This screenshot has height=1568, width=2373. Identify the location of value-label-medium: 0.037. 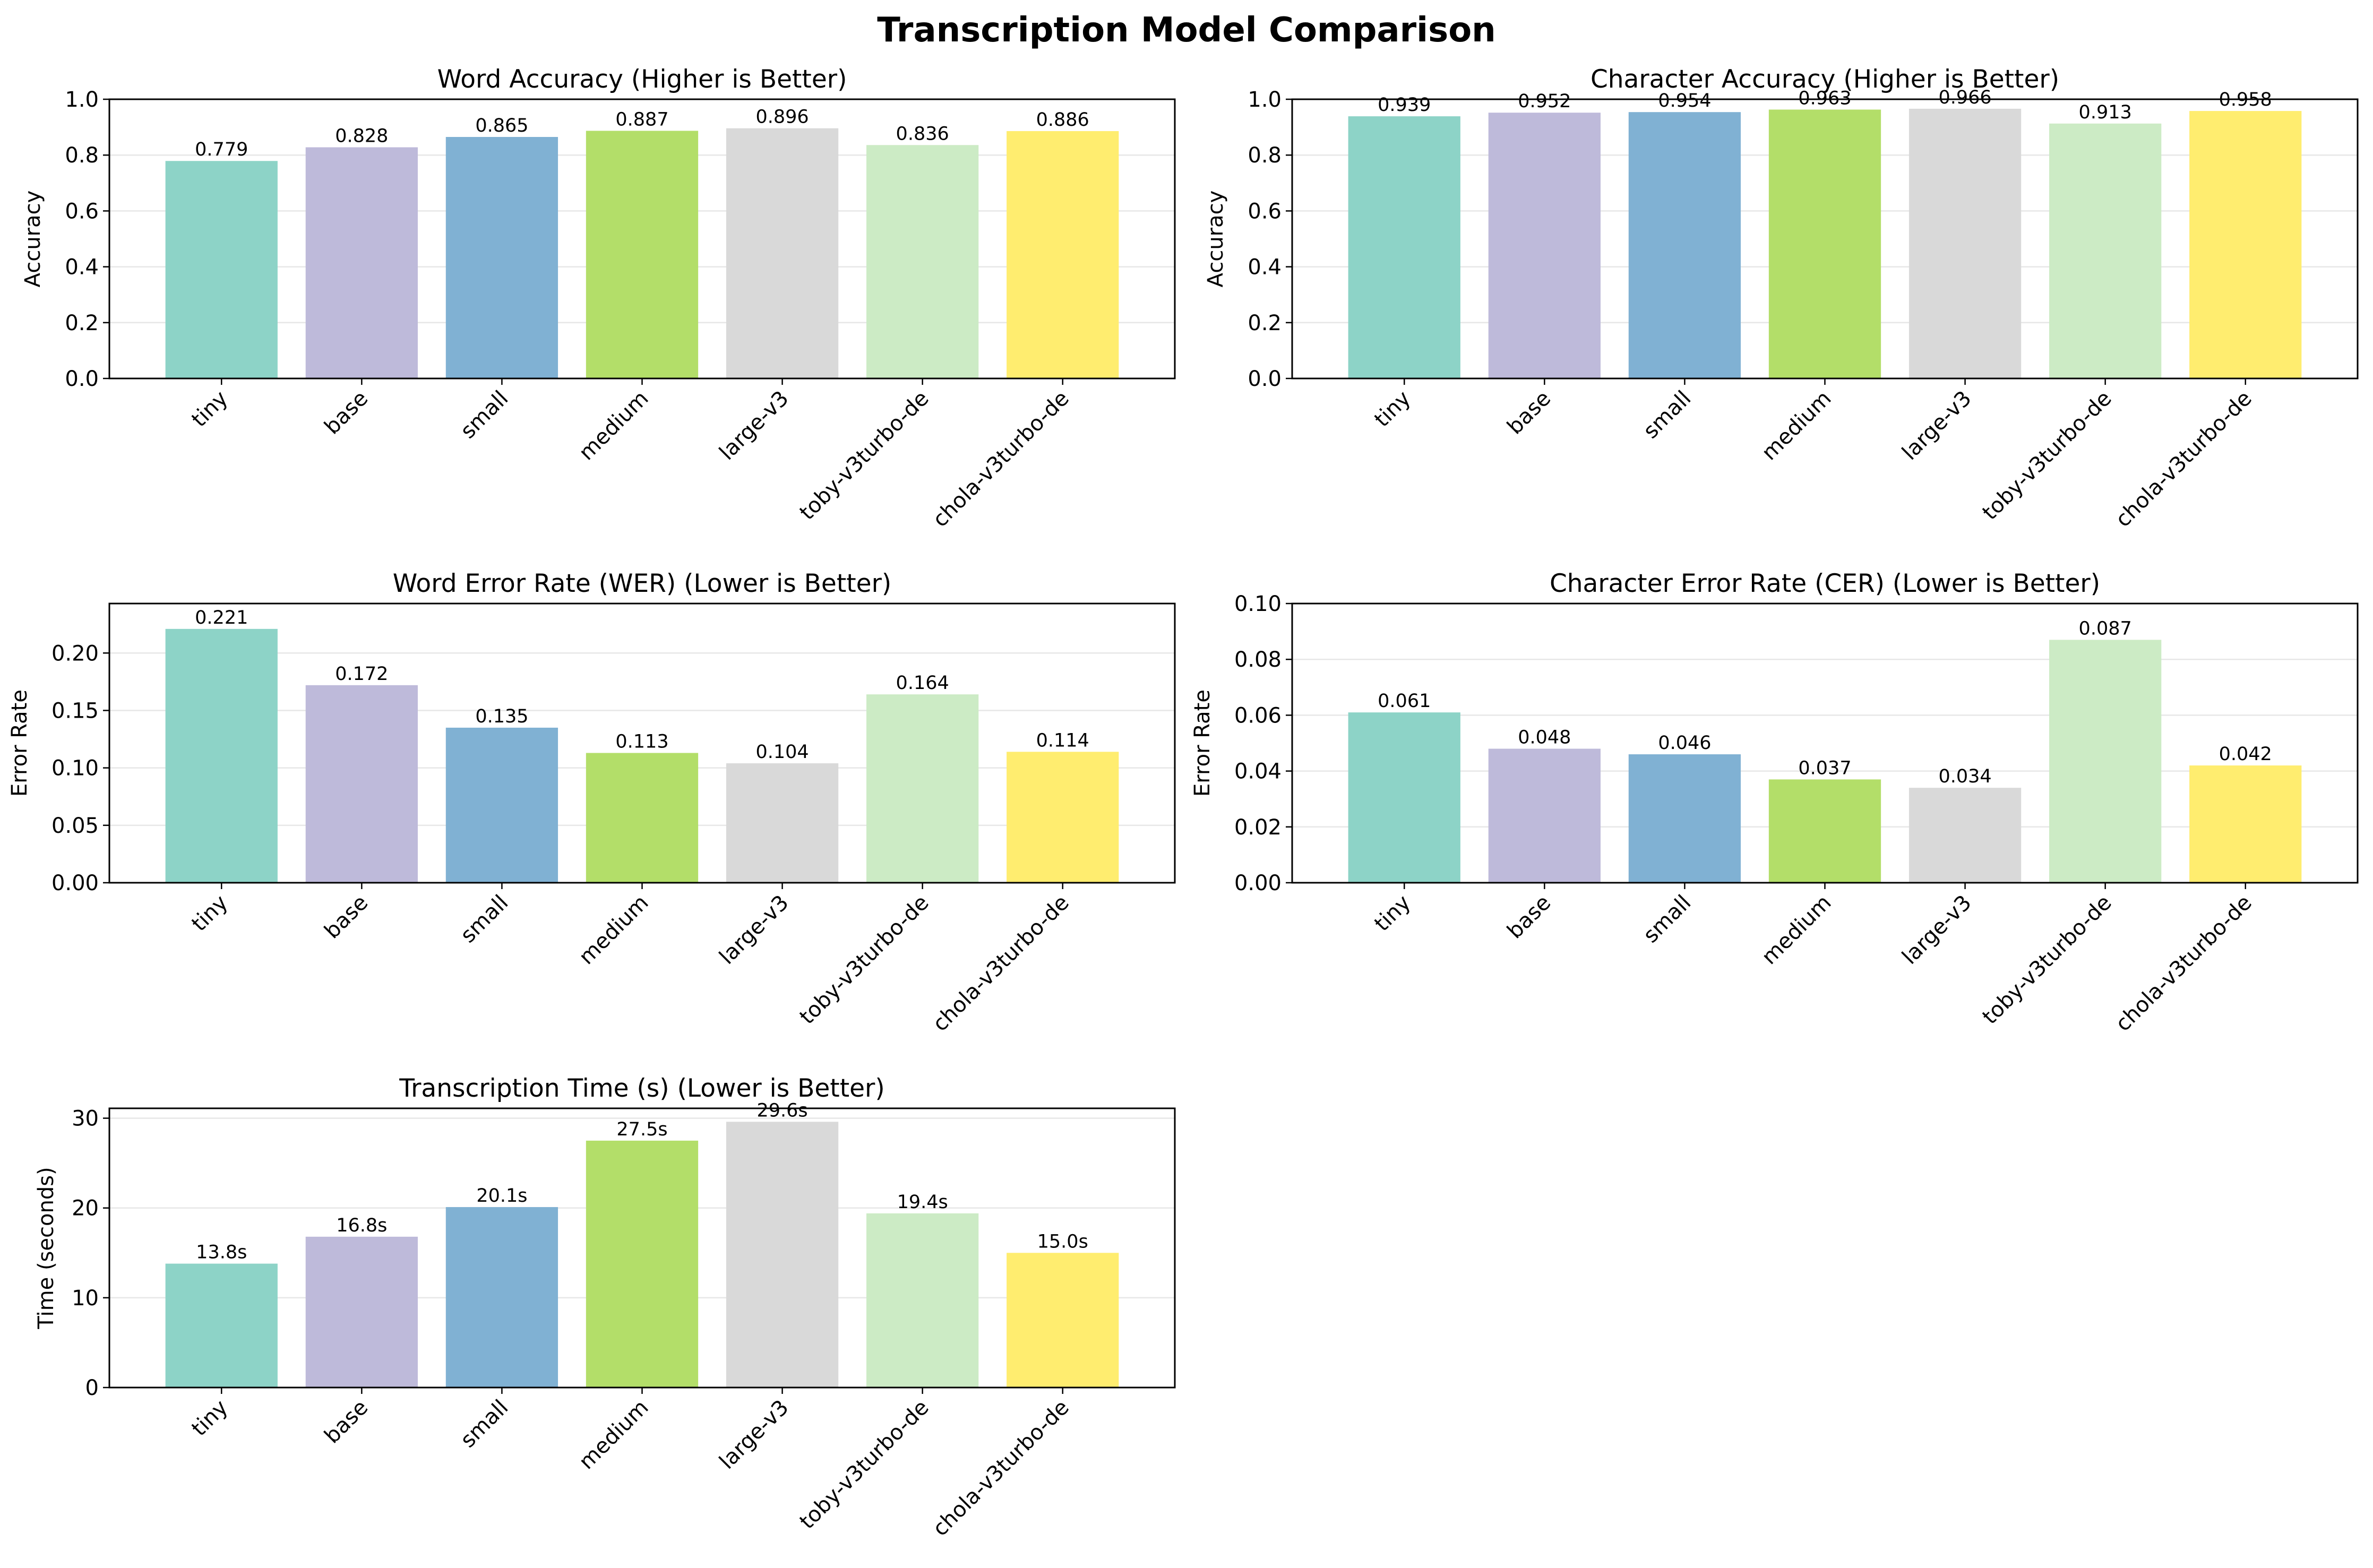
(1824, 768).